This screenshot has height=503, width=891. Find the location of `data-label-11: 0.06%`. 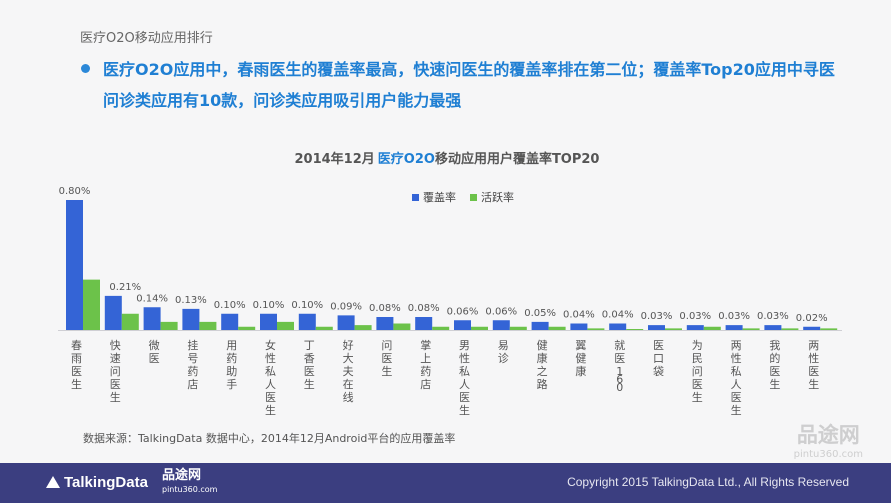

data-label-11: 0.06% is located at coordinates (501, 311).